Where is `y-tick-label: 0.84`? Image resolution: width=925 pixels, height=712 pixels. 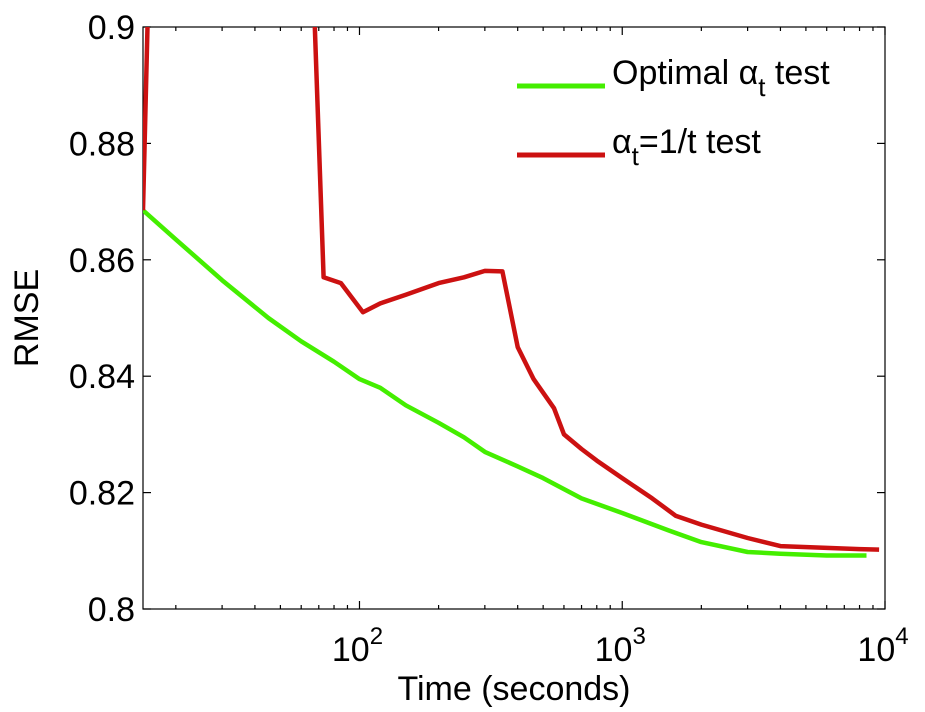
y-tick-label: 0.84 is located at coordinates (102, 377).